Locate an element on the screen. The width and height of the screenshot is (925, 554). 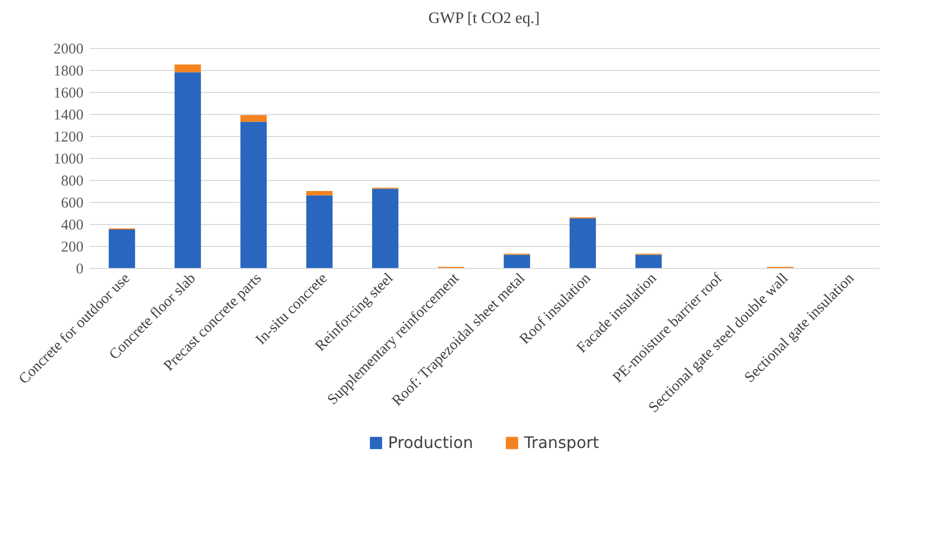
y-tick-label: 600 is located at coordinates (72, 204).